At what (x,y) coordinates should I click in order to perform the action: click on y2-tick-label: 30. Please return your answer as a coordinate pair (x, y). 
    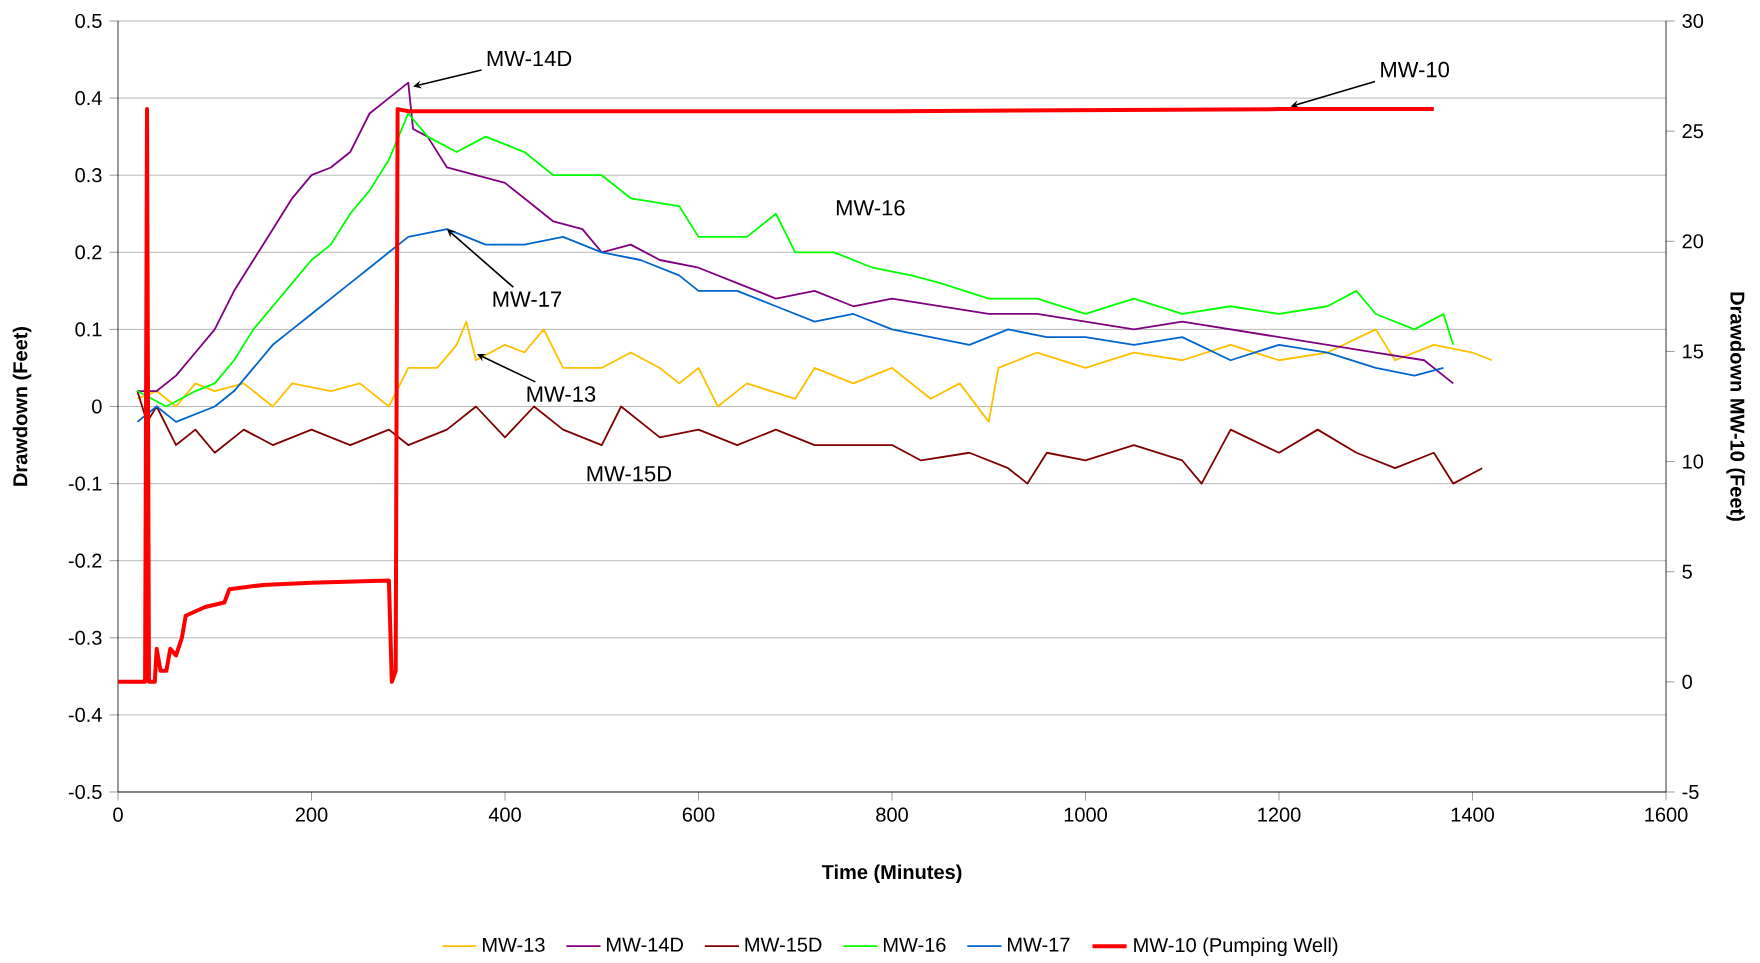
    Looking at the image, I should click on (1693, 21).